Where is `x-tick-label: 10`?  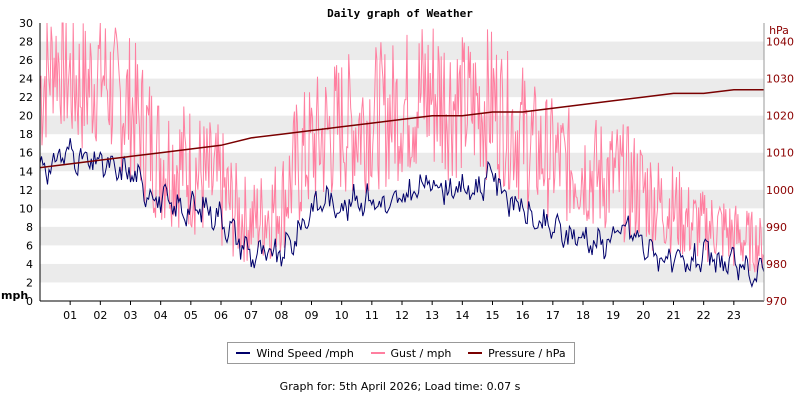
x-tick-label: 10 is located at coordinates (342, 315).